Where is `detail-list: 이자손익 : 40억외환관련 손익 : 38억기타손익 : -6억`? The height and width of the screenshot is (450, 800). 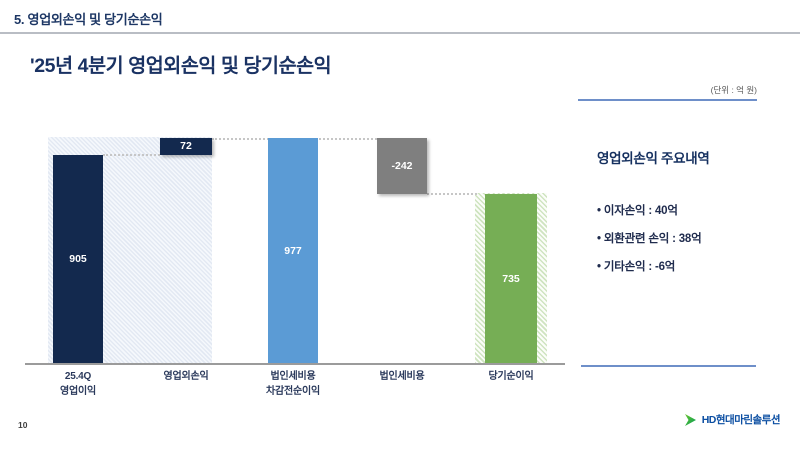
detail-list: 이자손익 : 40억외환관련 손익 : 38억기타손익 : -6억 is located at coordinates (689, 245).